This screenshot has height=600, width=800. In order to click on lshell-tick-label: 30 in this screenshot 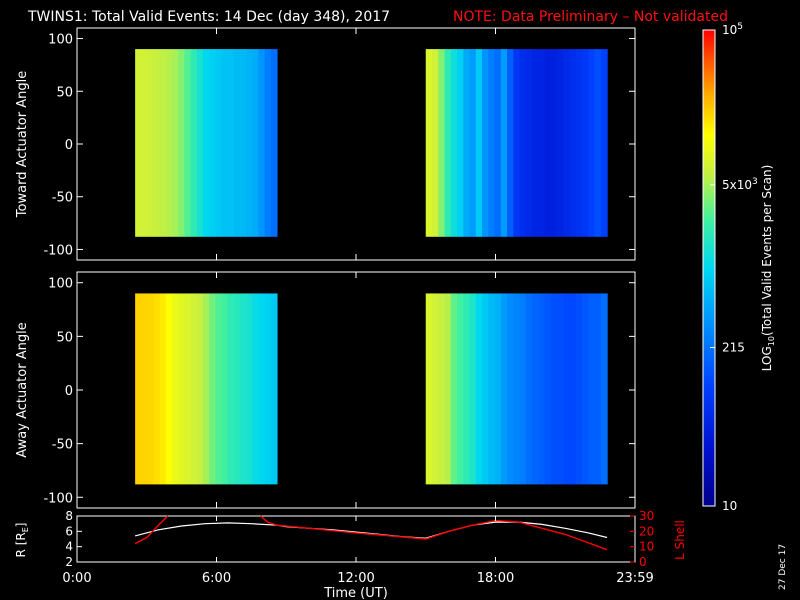, I will do `click(646, 516)`.